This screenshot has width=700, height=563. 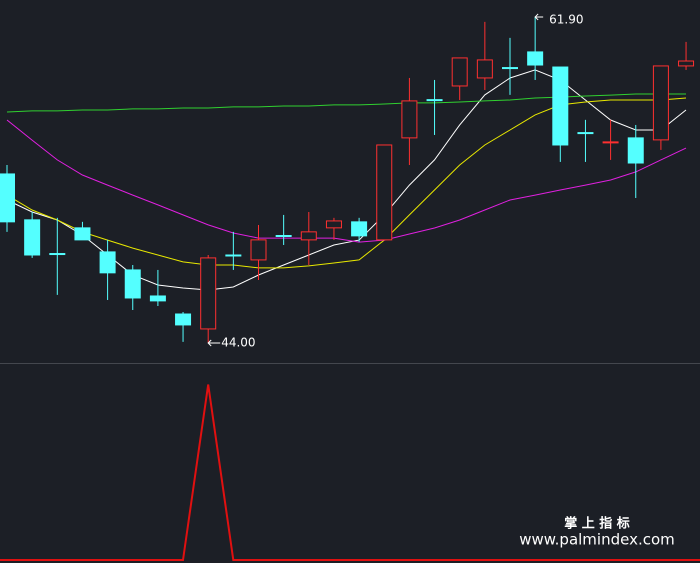 I want to click on high-label: 61.90, so click(x=566, y=19).